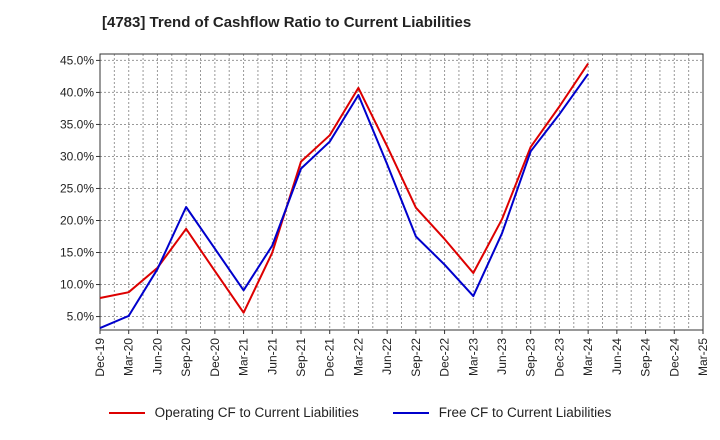  What do you see at coordinates (330, 357) in the screenshot?
I see `x-tick-label: Dec-21` at bounding box center [330, 357].